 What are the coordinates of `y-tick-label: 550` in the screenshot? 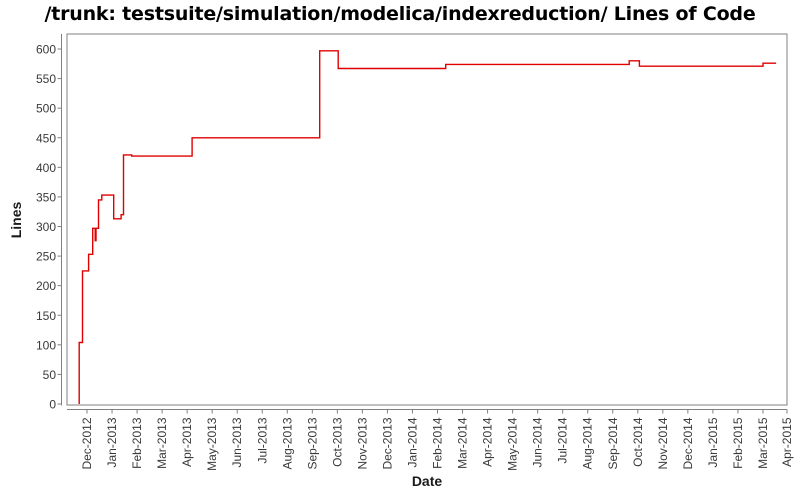 It's located at (46, 79).